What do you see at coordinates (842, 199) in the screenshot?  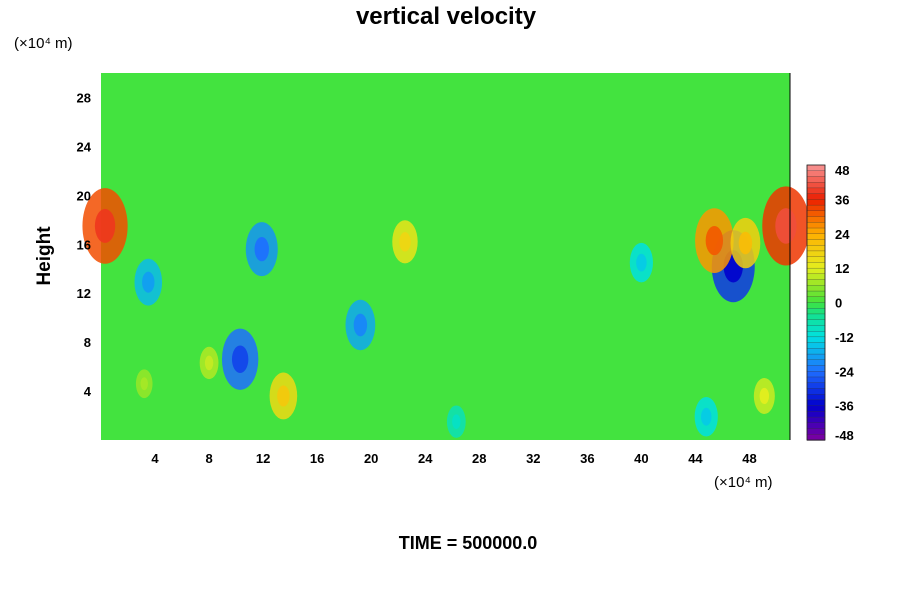 I see `colorbar-tick-label: 36` at bounding box center [842, 199].